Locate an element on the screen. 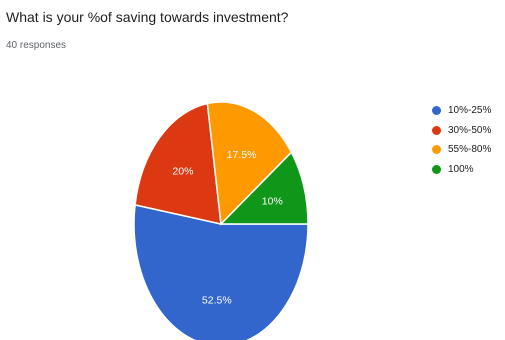 The image size is (505, 340). pie-slice-label: 10% is located at coordinates (272, 202).